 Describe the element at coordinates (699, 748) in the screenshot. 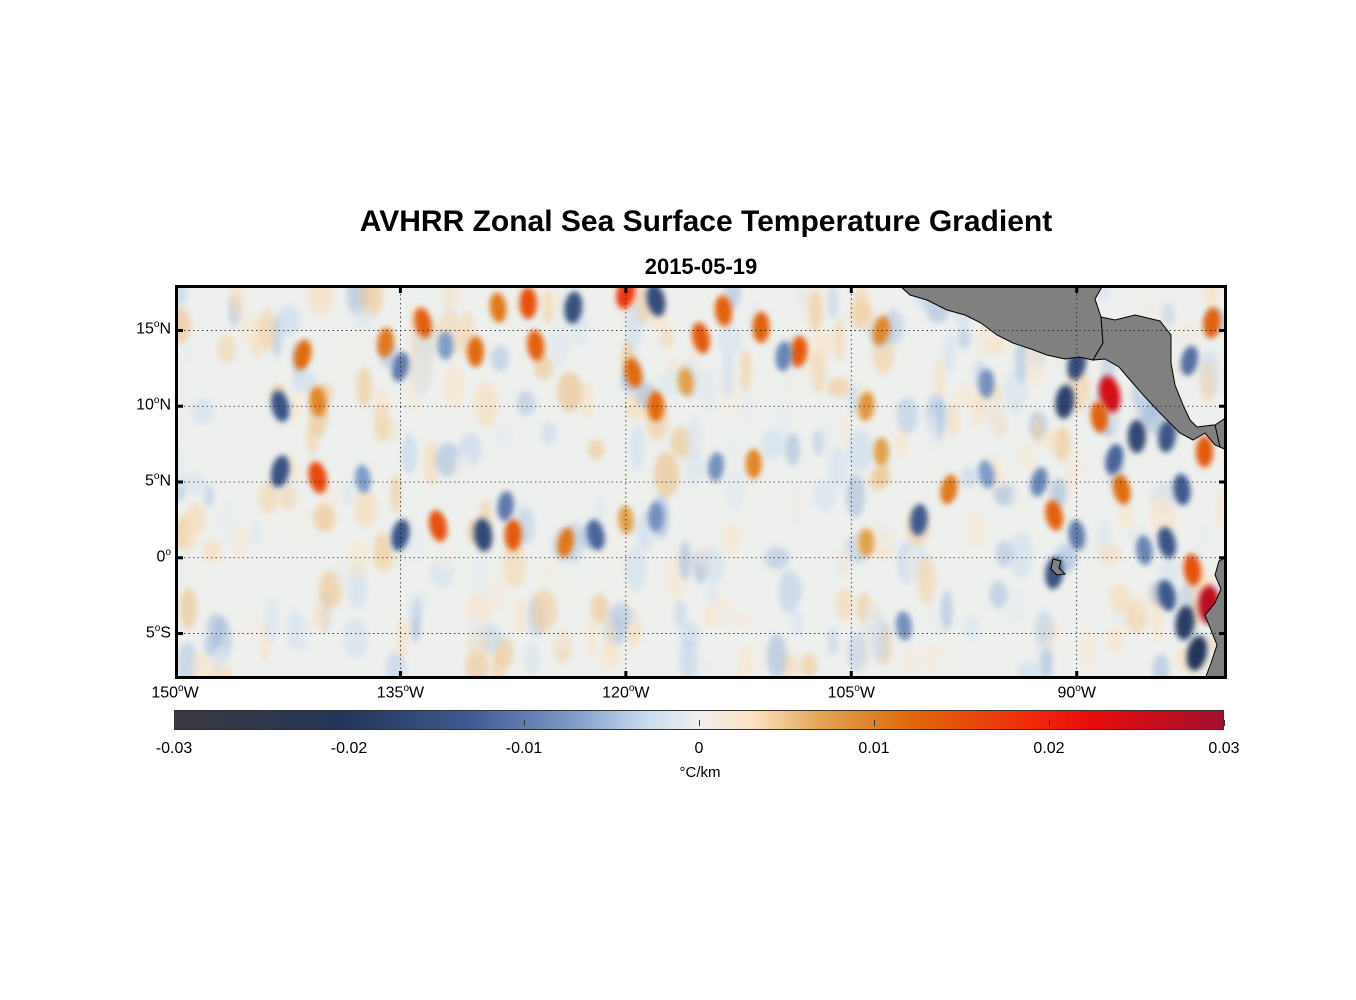

I see `colorbar-tick-label: 0` at that location.